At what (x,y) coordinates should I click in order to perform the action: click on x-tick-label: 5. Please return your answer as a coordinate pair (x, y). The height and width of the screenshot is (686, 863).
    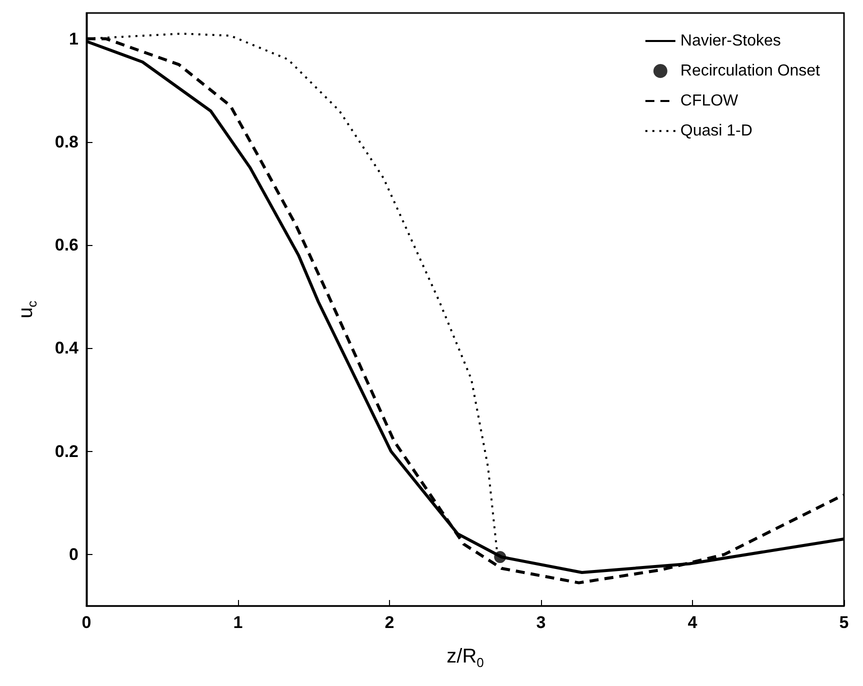
    Looking at the image, I should click on (844, 622).